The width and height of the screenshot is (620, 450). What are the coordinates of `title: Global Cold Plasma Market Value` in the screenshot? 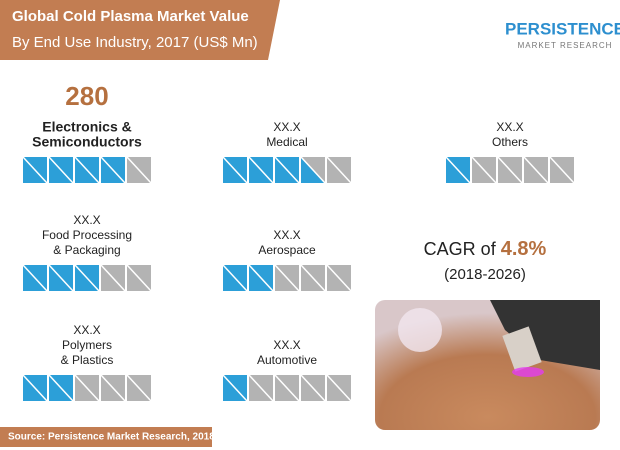 It's located at (130, 16).